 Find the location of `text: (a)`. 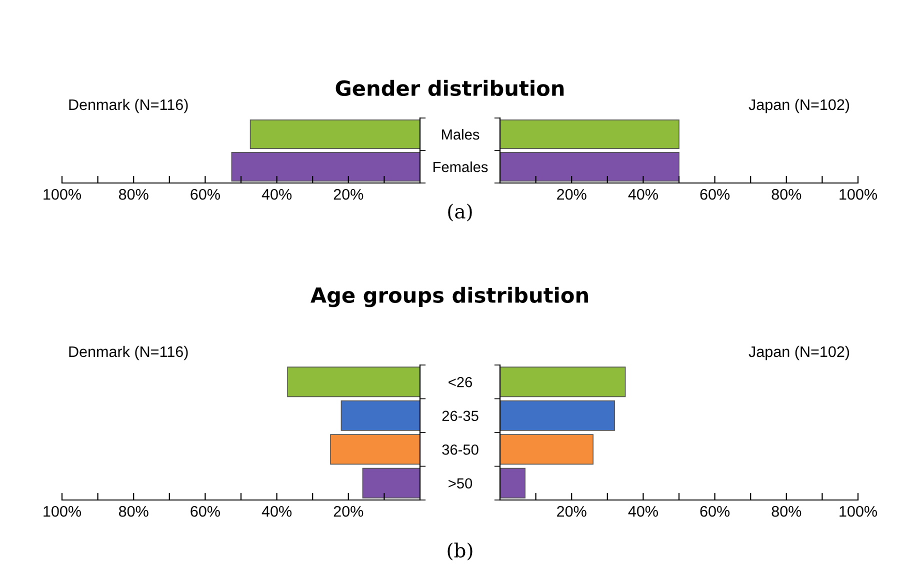

text: (a) is located at coordinates (460, 213).